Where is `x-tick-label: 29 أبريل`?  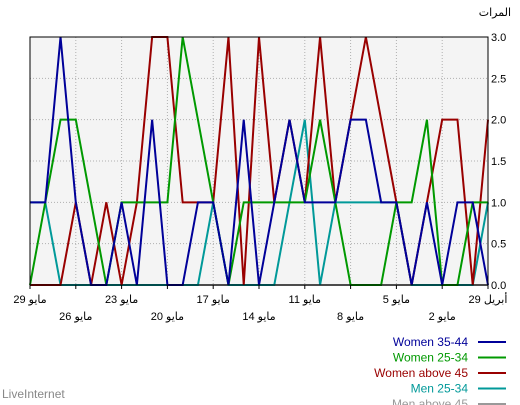
x-tick-label: 29 أبريل is located at coordinates (488, 299).